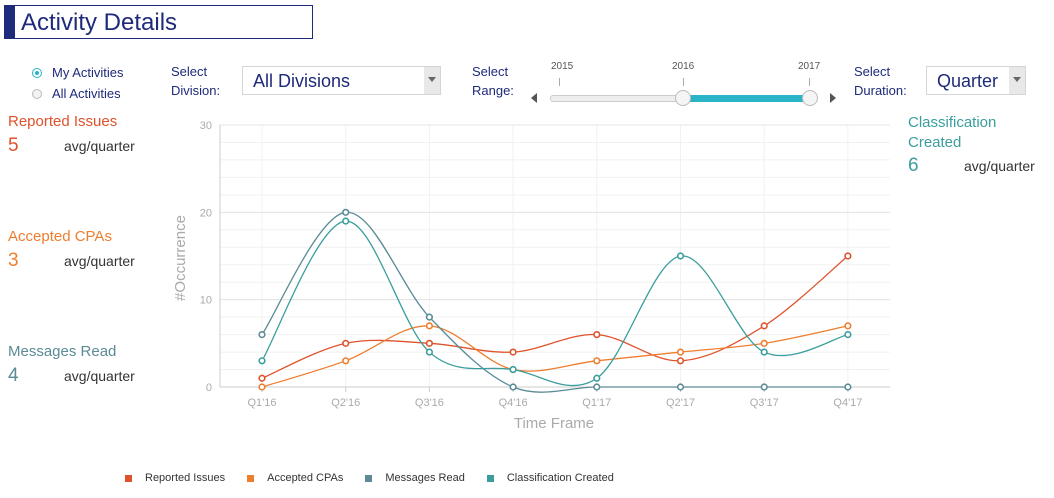 The height and width of the screenshot is (498, 1054). What do you see at coordinates (680, 403) in the screenshot?
I see `x-tick-label: Q2'17` at bounding box center [680, 403].